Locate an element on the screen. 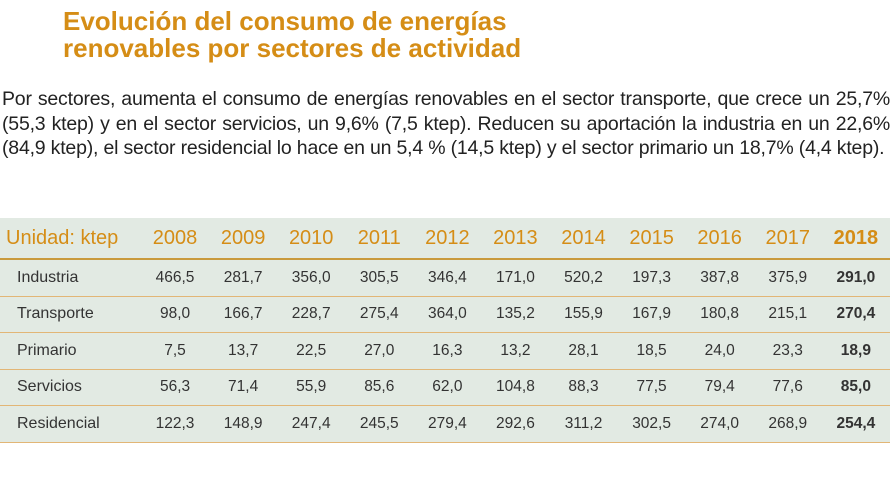  year-header: 2010 is located at coordinates (311, 239).